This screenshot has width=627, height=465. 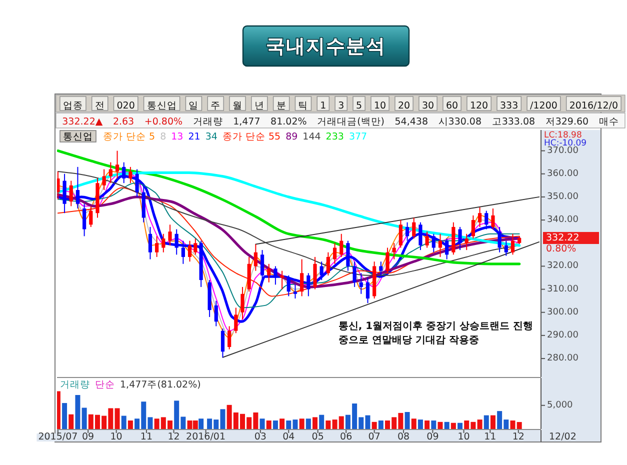 What do you see at coordinates (435, 326) in the screenshot?
I see `note: 통신, 1월저점이후 중장기 상승트랜드 진행` at bounding box center [435, 326].